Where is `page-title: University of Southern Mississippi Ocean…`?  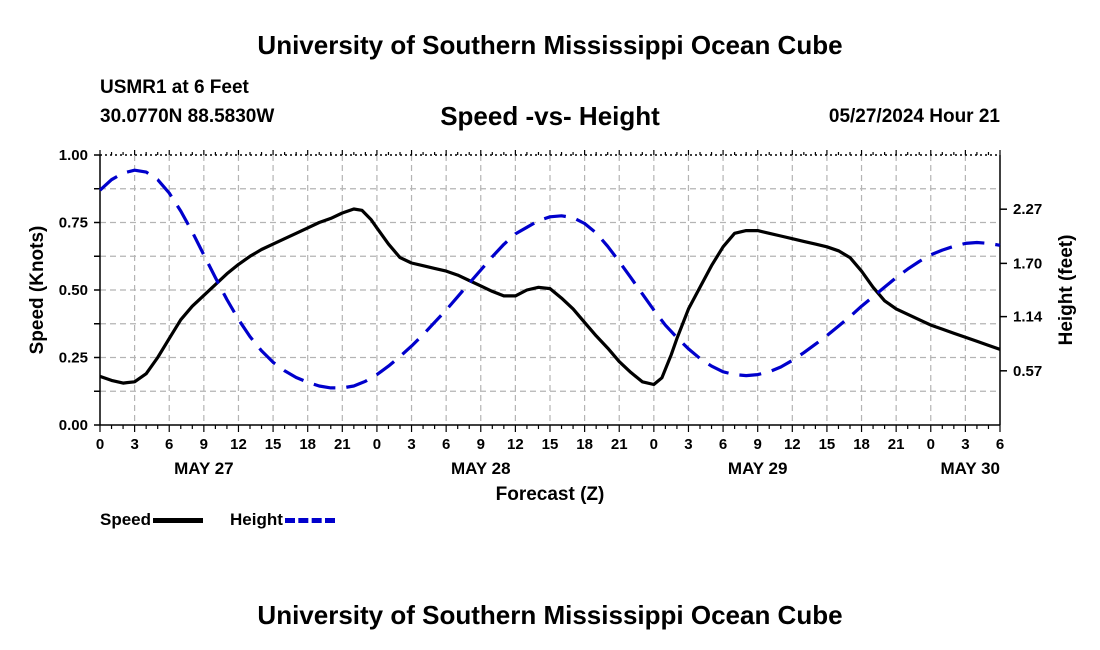
page-title: University of Southern Mississippi Ocean… is located at coordinates (550, 45).